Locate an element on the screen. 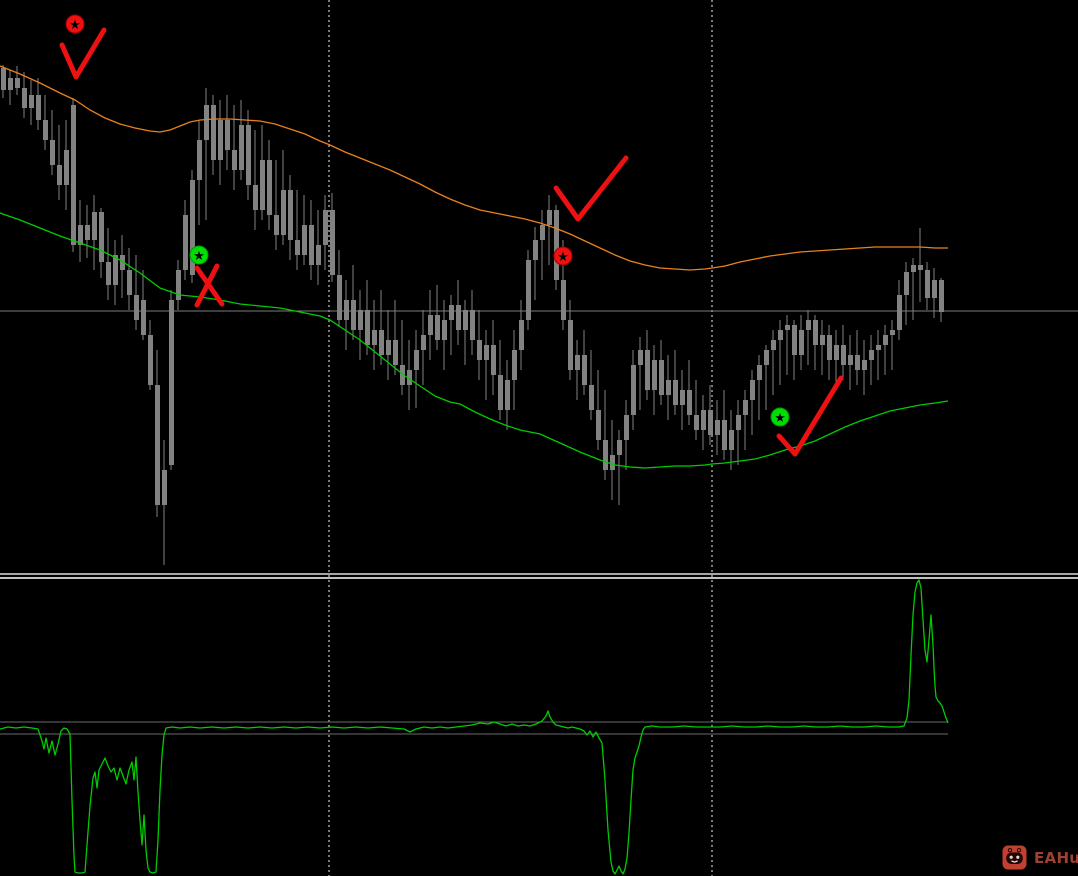 The width and height of the screenshot is (1078, 876). sell-star-marker is located at coordinates (563, 256).